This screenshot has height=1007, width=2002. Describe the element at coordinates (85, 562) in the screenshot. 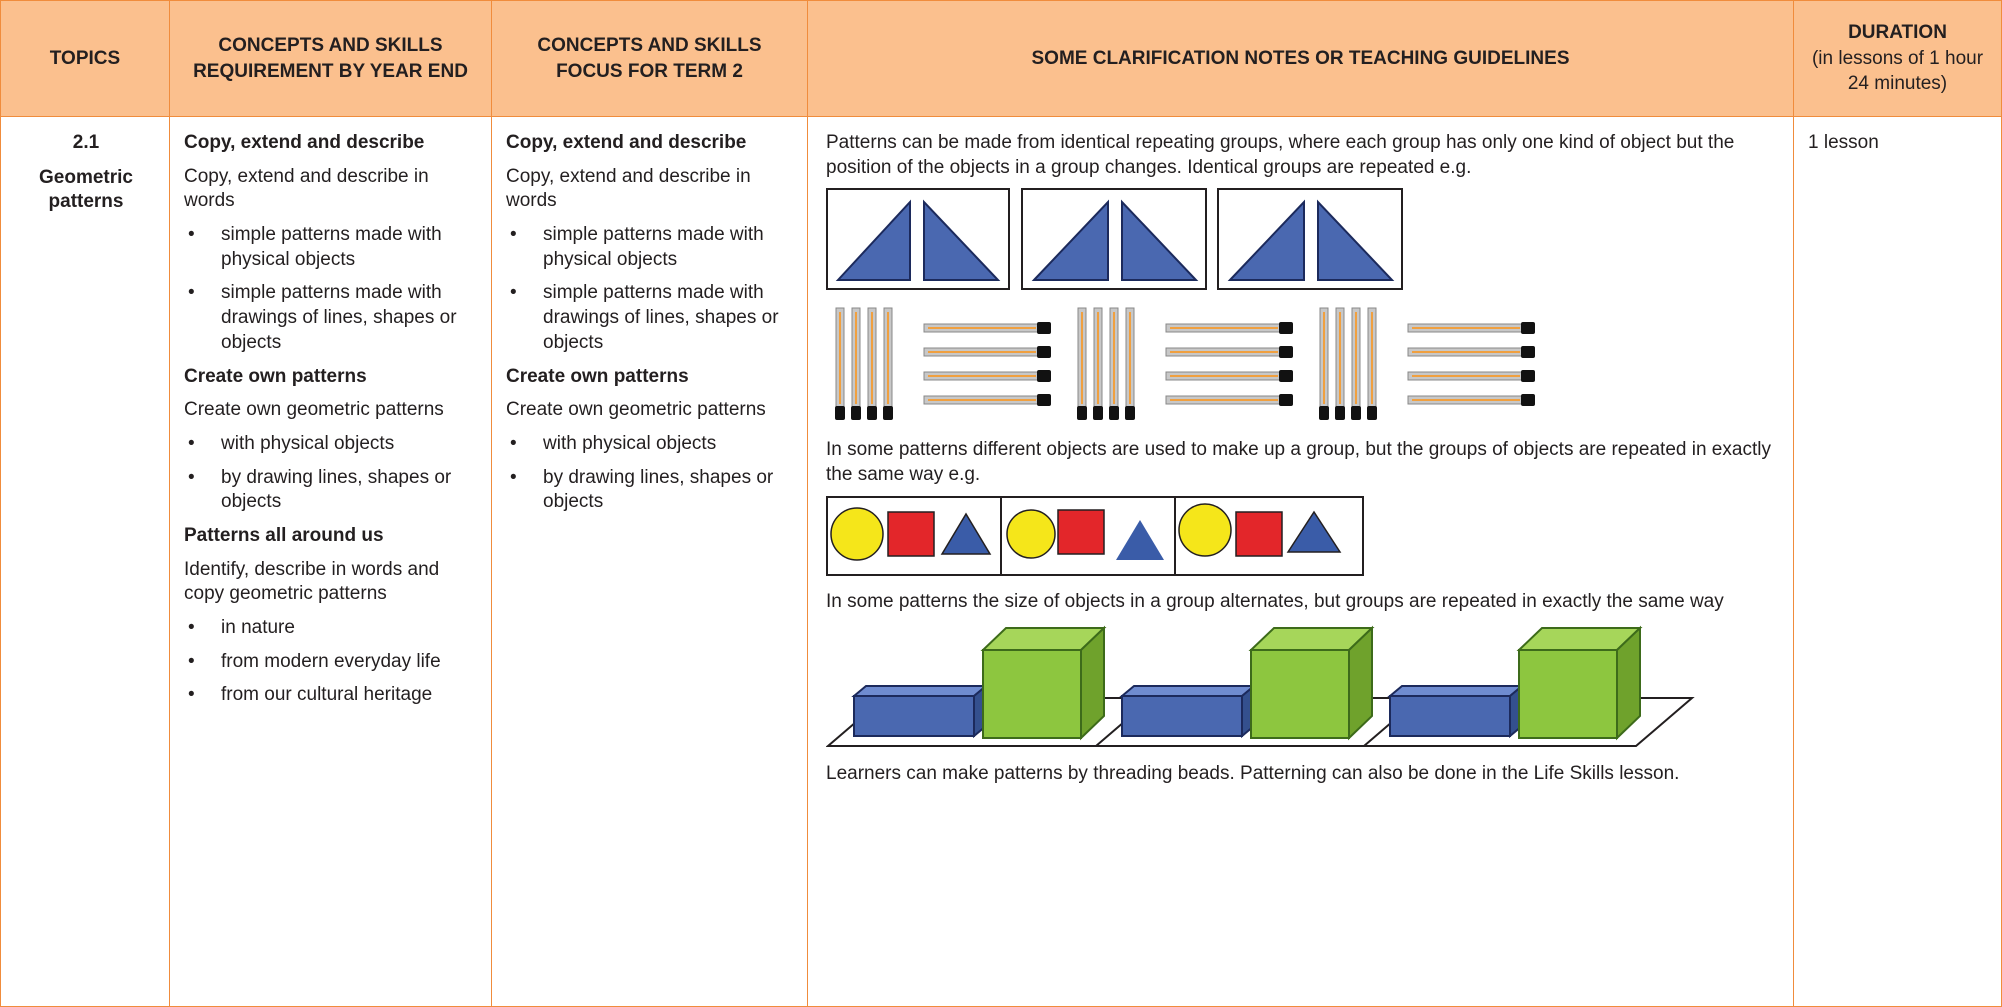

I see `topic-cell: 2.1 Geometric patterns` at that location.